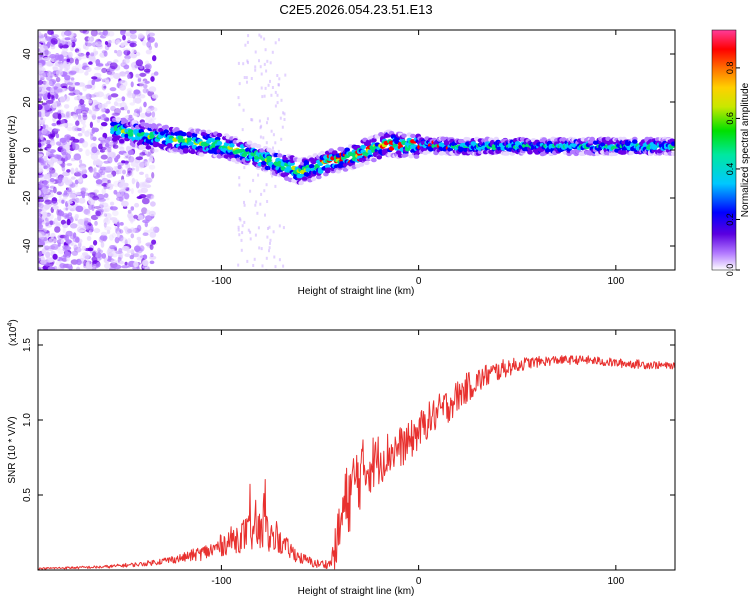 Image resolution: width=750 pixels, height=600 pixels. What do you see at coordinates (732, 169) in the screenshot?
I see `colorbar-ticks: 0.0 0.2 0.4 0.6 0.8` at bounding box center [732, 169].